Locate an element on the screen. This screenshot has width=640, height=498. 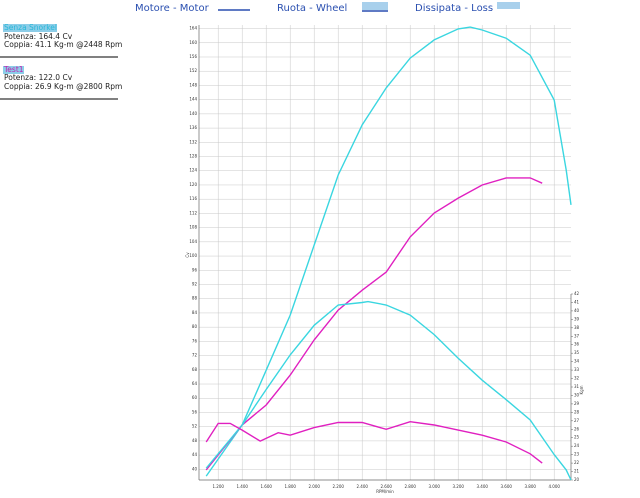
x-axis-title: RPM/min is located at coordinates (385, 491).